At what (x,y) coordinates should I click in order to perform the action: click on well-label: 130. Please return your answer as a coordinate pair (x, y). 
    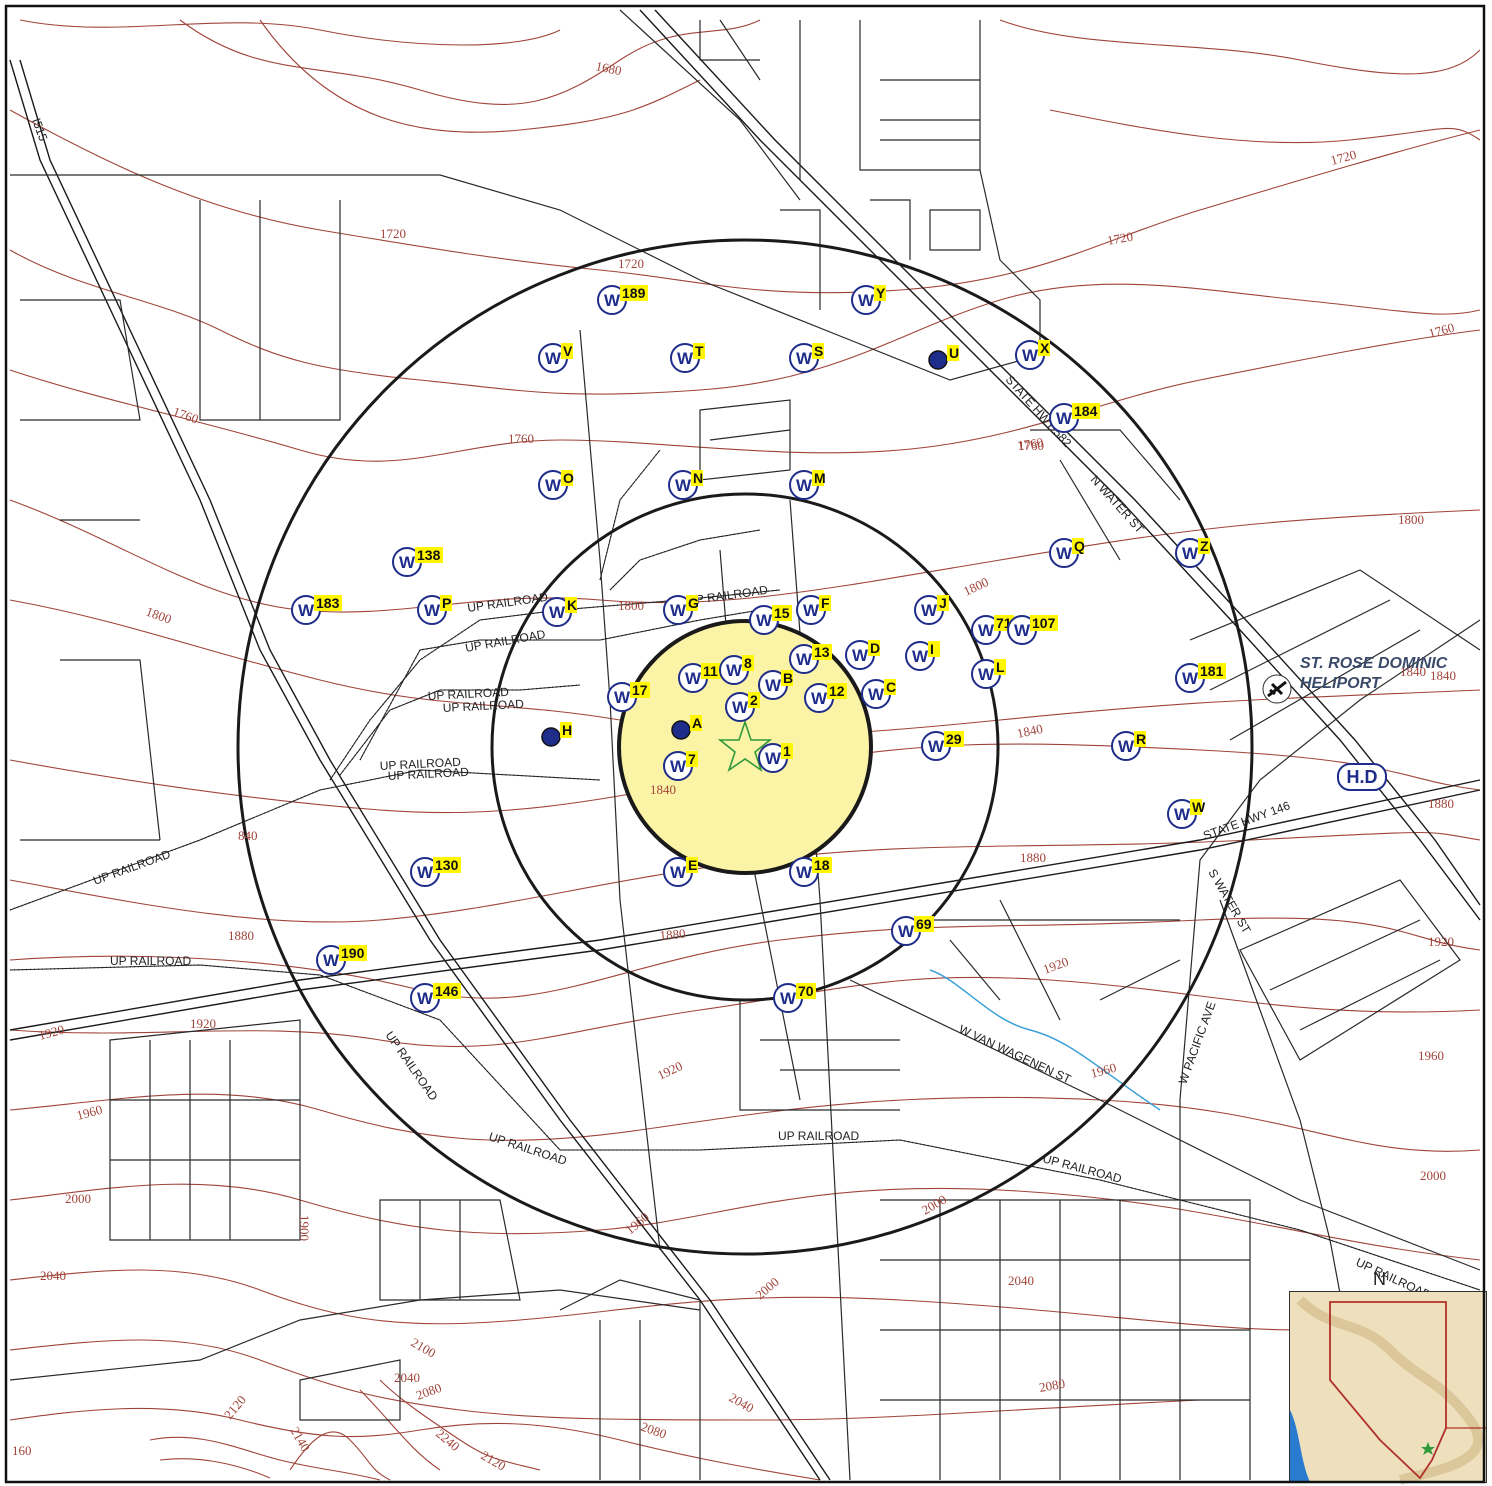
    Looking at the image, I should click on (447, 865).